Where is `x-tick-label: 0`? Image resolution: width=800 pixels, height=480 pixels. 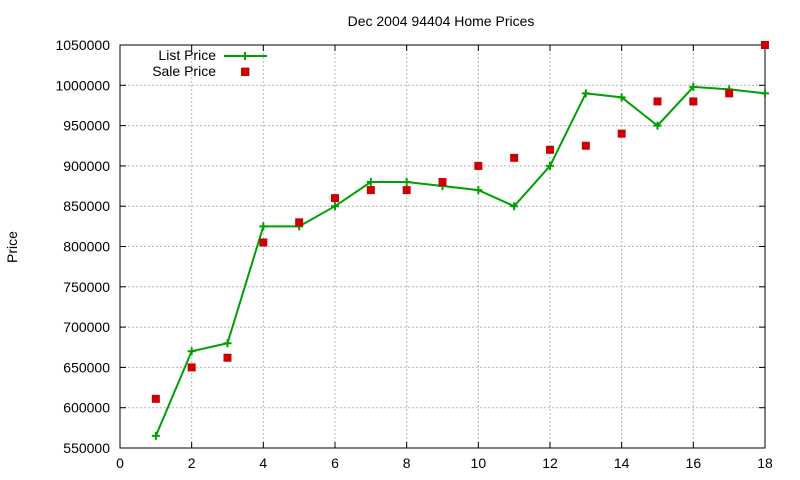
x-tick-label: 0 is located at coordinates (120, 463).